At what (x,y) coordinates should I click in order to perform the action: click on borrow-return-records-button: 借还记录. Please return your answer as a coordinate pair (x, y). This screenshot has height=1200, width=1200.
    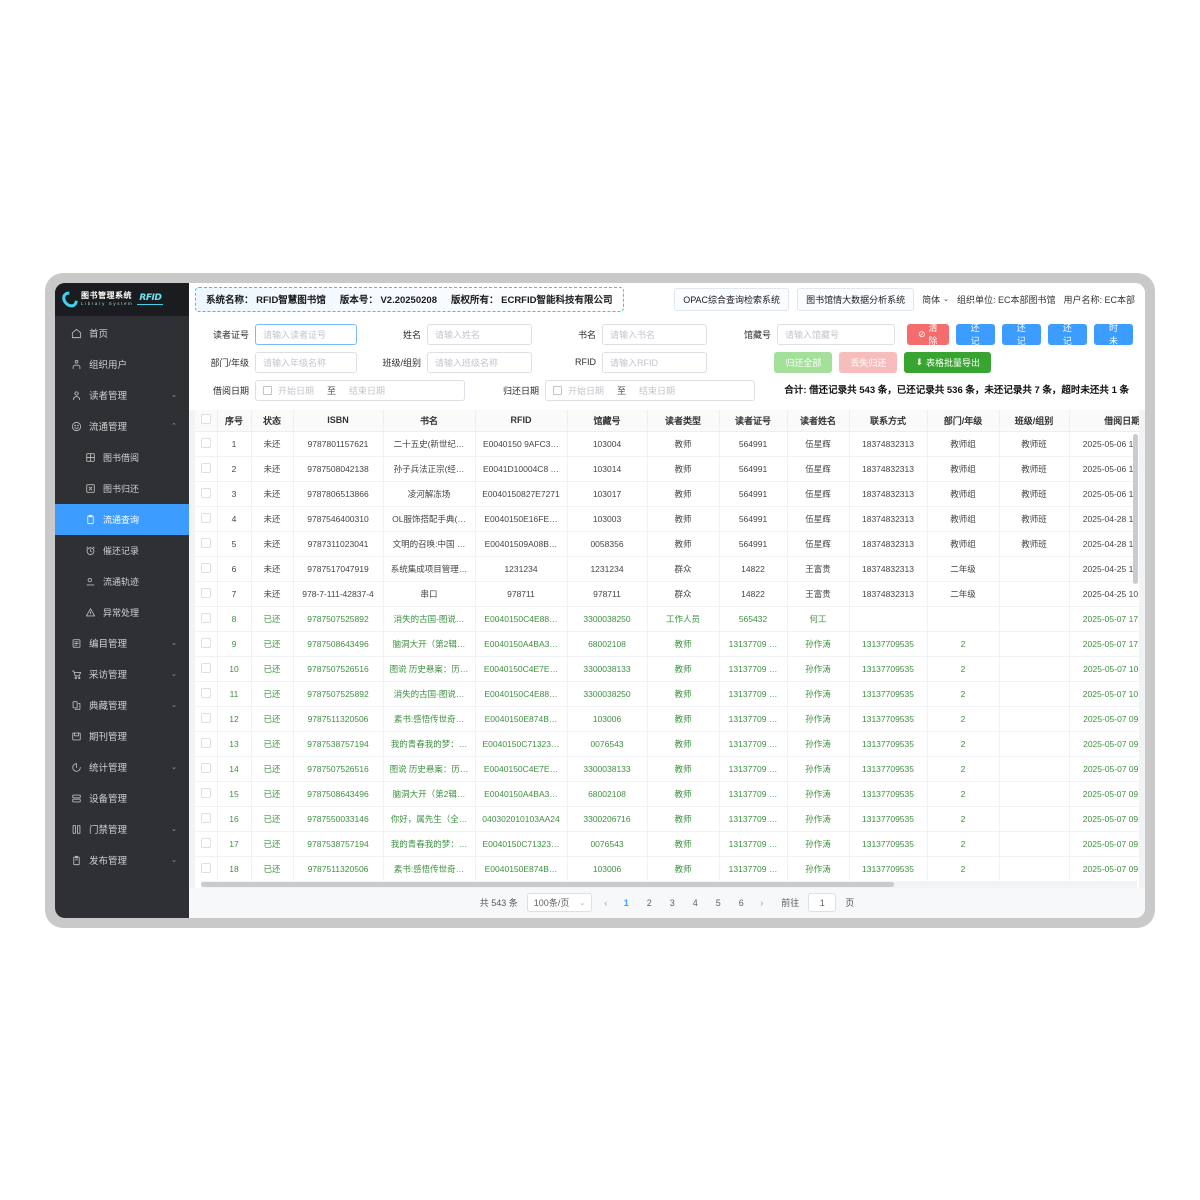
    Looking at the image, I should click on (975, 334).